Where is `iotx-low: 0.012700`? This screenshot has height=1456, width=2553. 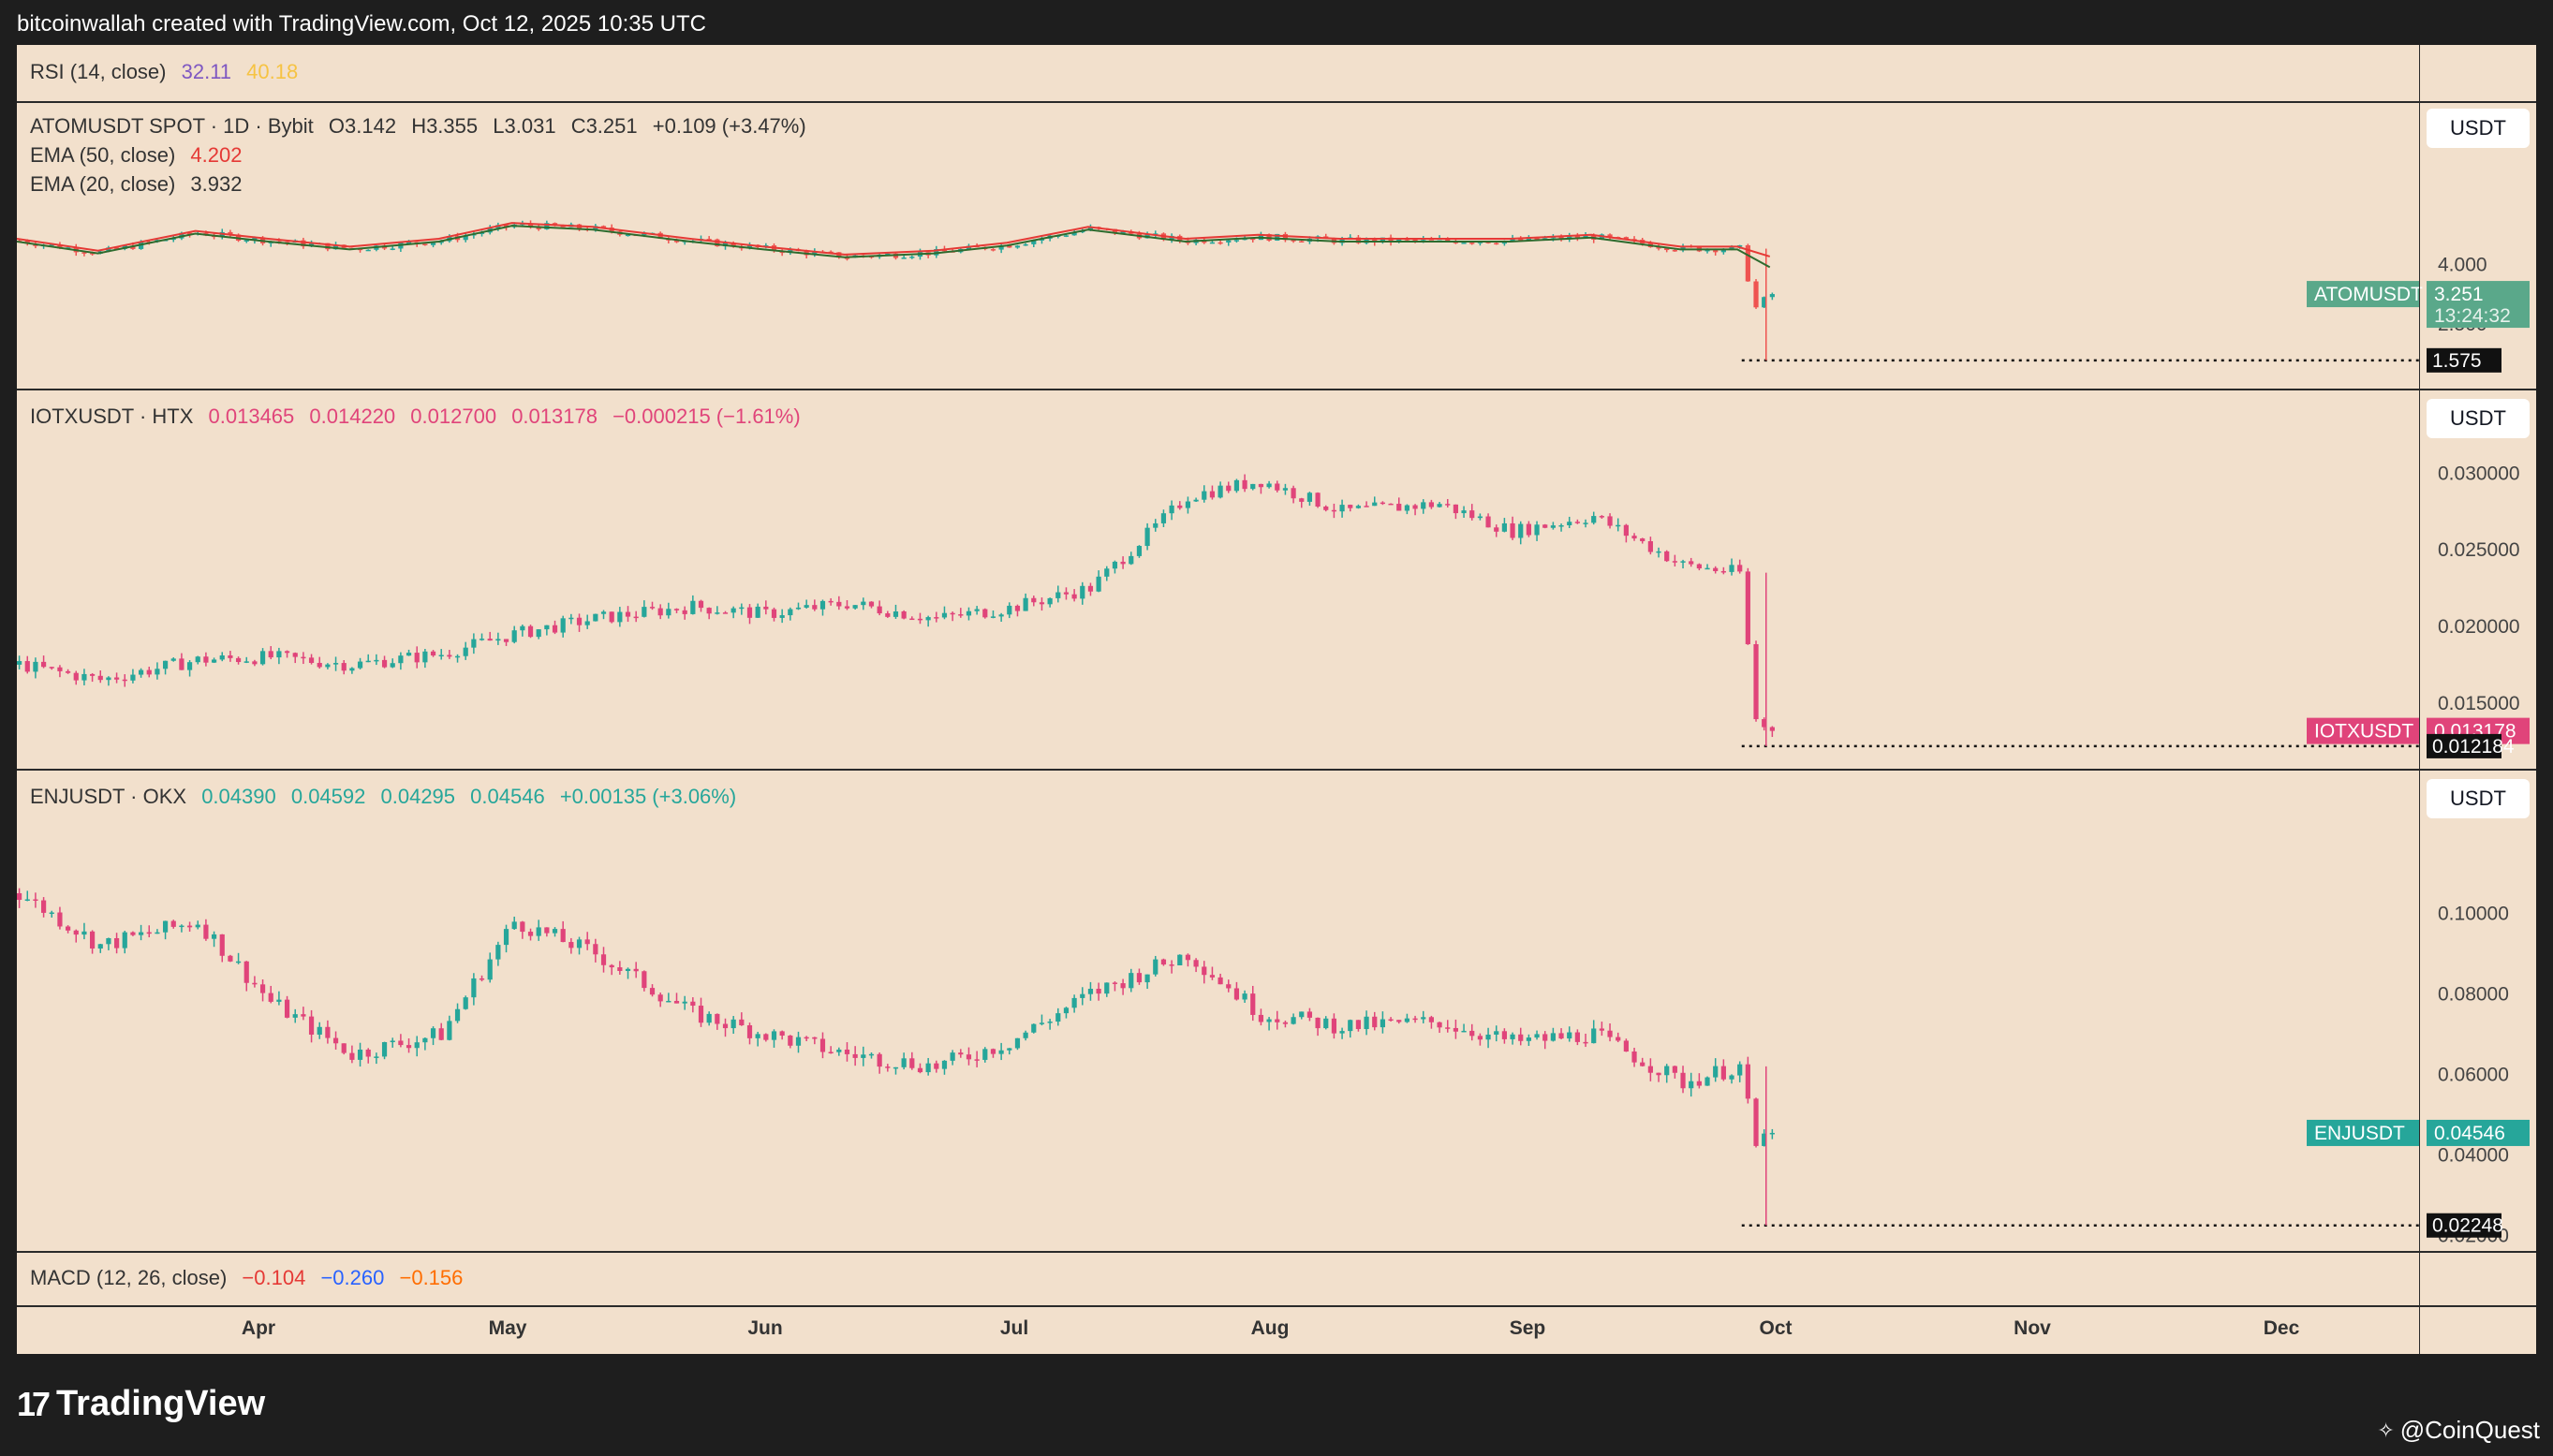
iotx-low: 0.012700 is located at coordinates (454, 416).